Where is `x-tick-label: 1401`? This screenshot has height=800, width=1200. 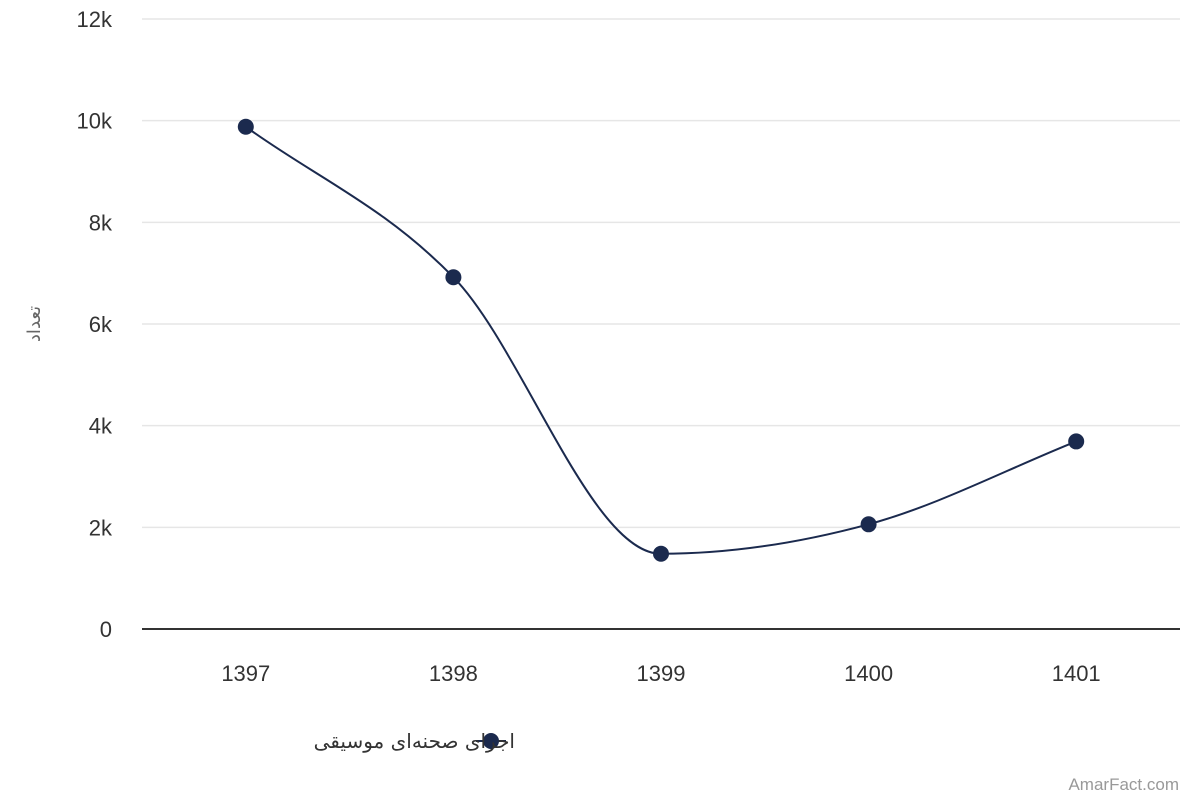
x-tick-label: 1401 is located at coordinates (1076, 673).